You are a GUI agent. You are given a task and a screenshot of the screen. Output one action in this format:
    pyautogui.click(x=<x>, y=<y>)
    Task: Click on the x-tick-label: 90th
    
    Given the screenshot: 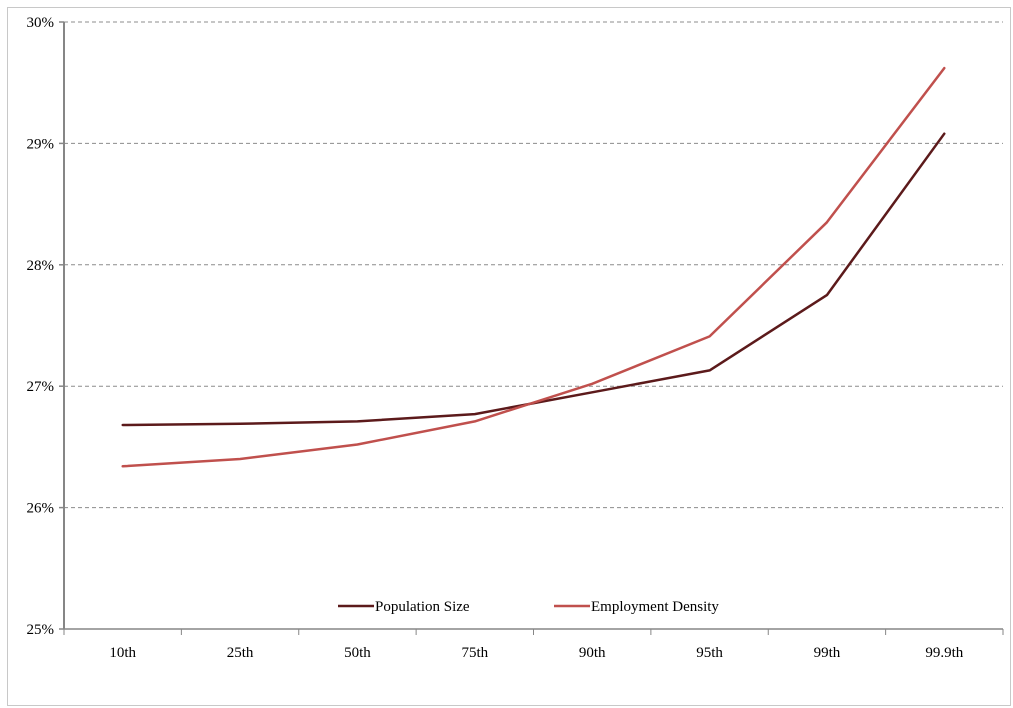 What is the action you would take?
    pyautogui.click(x=592, y=653)
    